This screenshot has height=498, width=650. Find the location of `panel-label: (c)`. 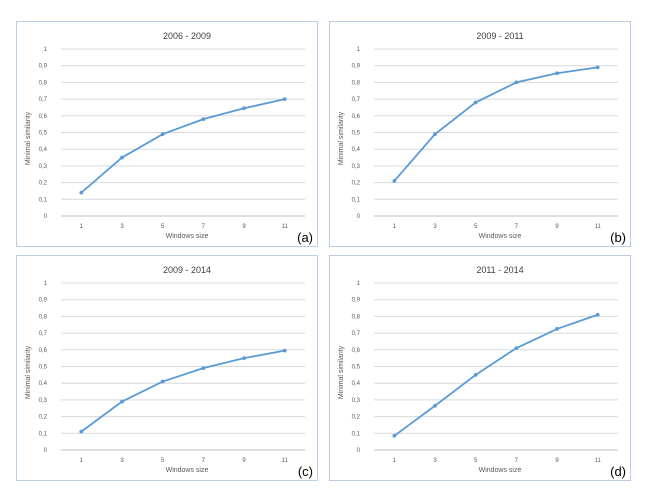

panel-label: (c) is located at coordinates (305, 471).